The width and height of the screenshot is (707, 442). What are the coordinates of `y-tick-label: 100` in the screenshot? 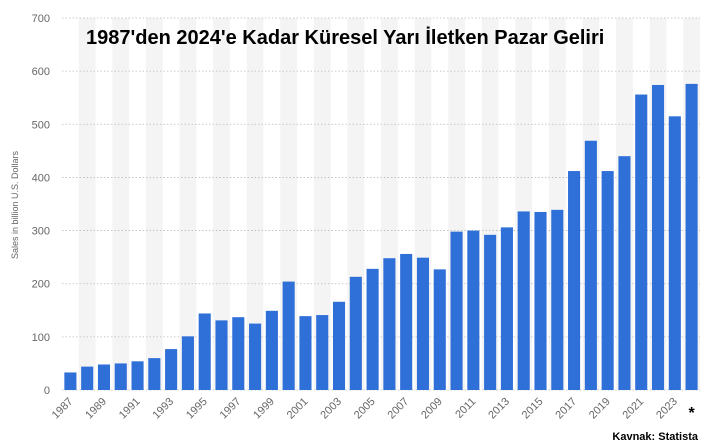 It's located at (41, 338).